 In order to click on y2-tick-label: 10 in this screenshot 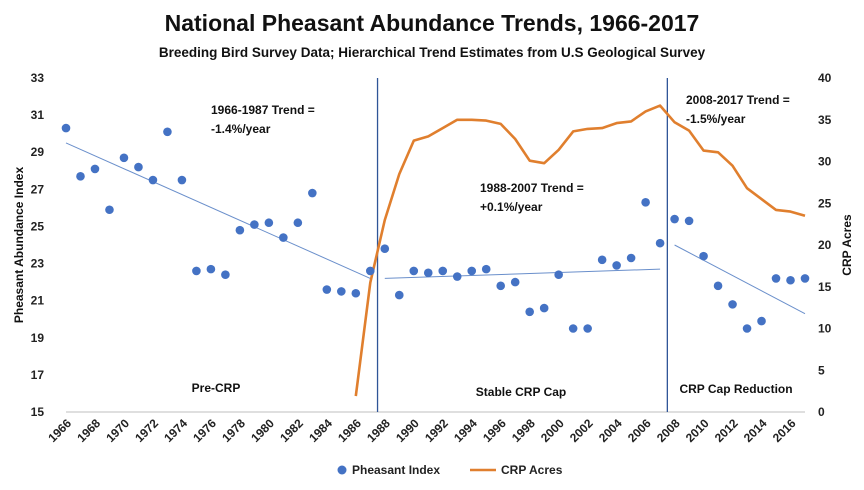, I will do `click(825, 329)`.